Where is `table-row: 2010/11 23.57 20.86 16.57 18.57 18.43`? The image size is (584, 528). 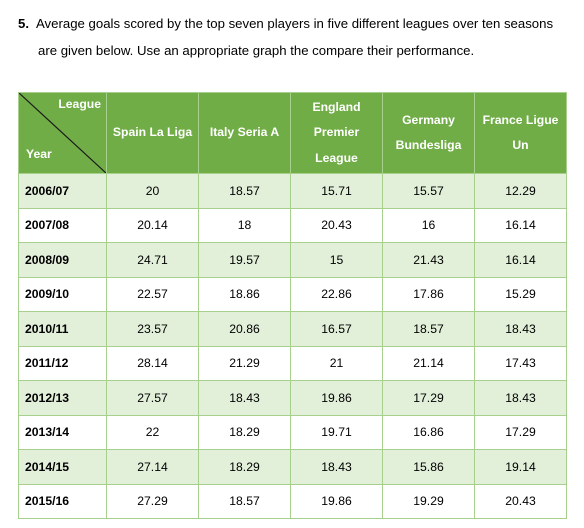 table-row: 2010/11 23.57 20.86 16.57 18.57 18.43 is located at coordinates (292, 329).